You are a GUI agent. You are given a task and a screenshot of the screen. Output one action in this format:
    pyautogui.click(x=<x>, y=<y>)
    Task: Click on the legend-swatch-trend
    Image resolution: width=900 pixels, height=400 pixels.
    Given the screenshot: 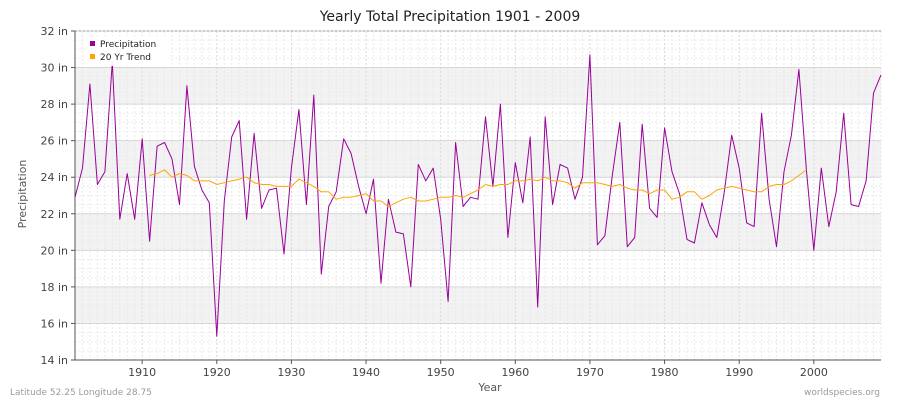 What is the action you would take?
    pyautogui.click(x=92, y=56)
    